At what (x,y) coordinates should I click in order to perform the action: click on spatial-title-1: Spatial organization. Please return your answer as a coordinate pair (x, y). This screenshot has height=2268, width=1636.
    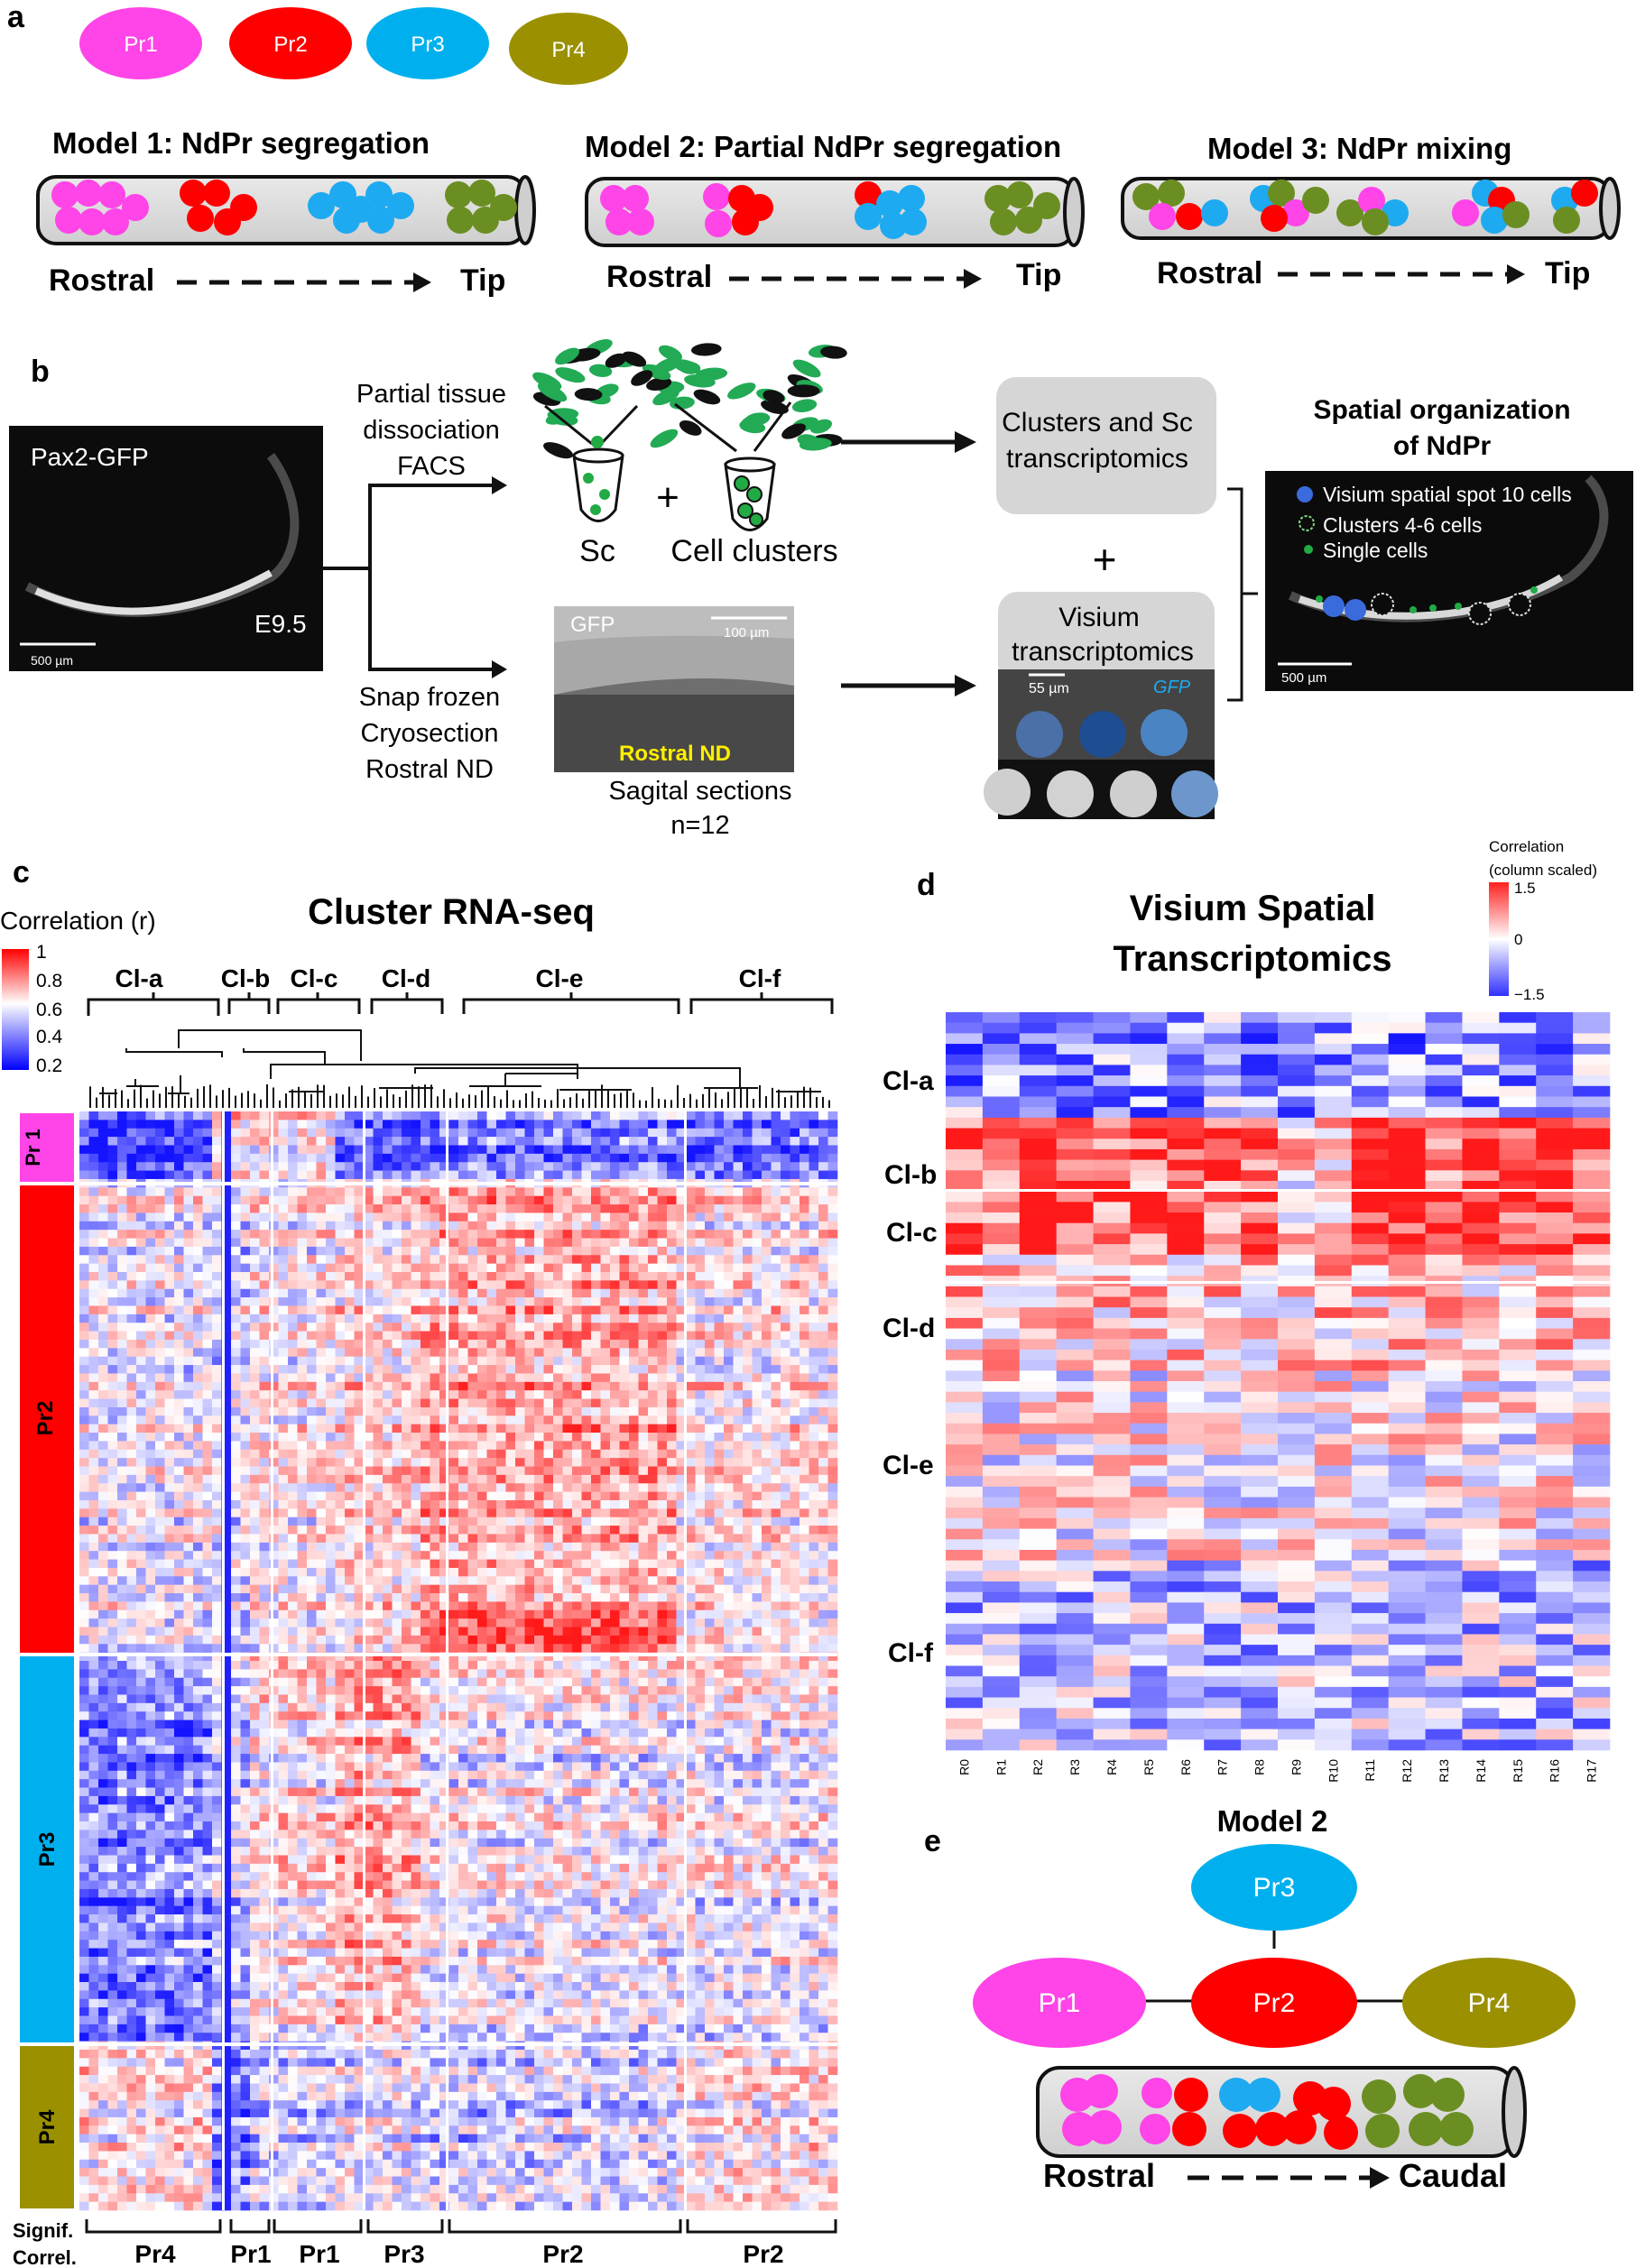
    Looking at the image, I should click on (1441, 410).